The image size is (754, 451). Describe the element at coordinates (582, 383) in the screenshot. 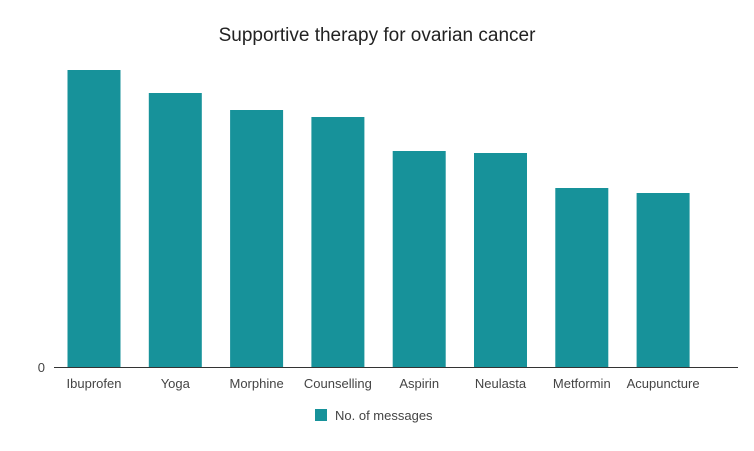

I see `x-tick-label: Metformin` at that location.